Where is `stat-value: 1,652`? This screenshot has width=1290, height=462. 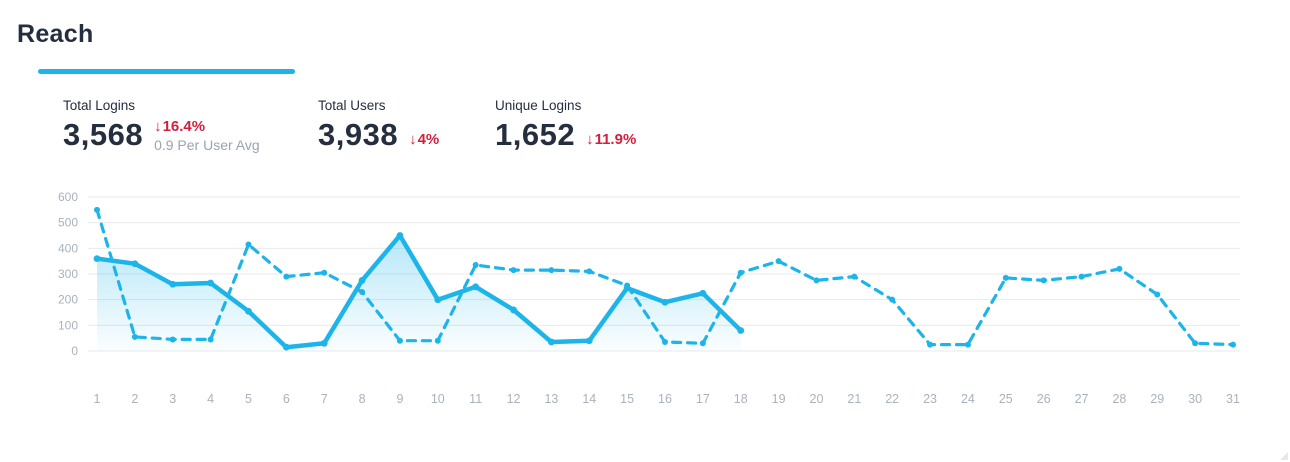 stat-value: 1,652 is located at coordinates (535, 134).